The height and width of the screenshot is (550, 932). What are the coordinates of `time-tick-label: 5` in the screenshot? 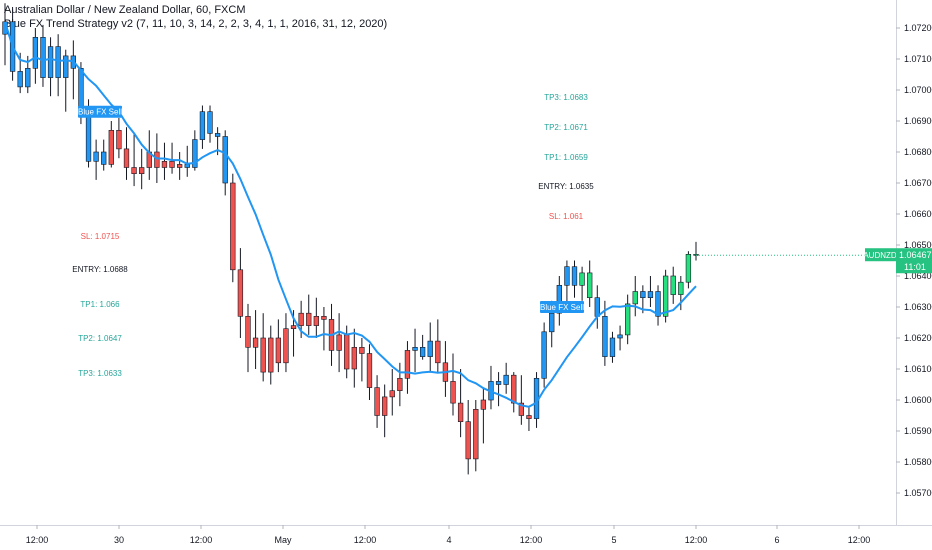 It's located at (613, 540).